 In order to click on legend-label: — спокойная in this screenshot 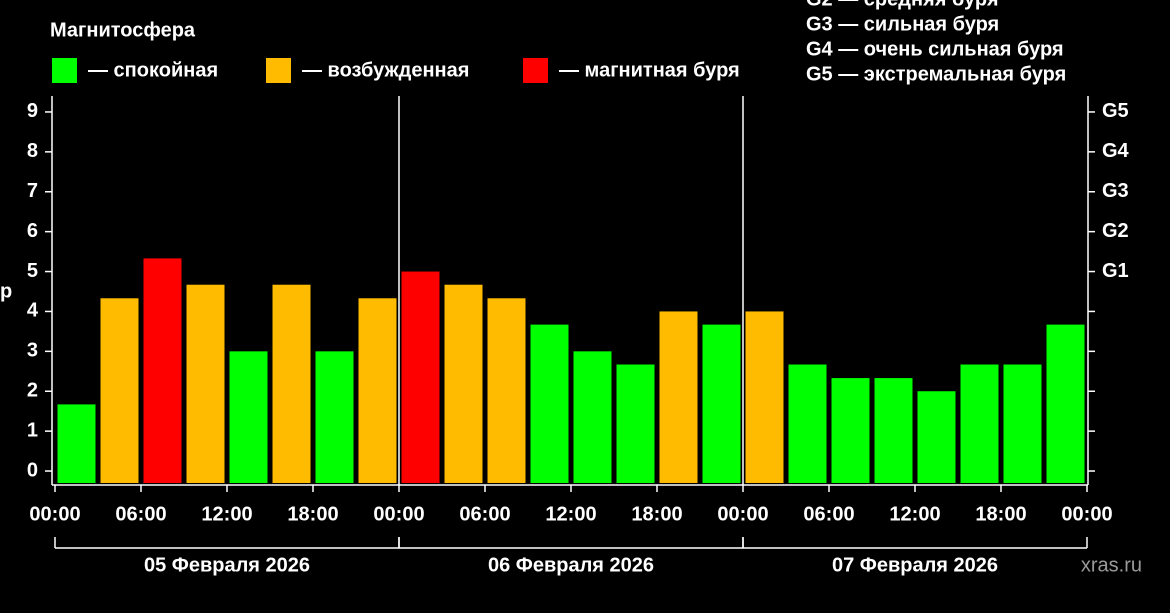, I will do `click(153, 70)`.